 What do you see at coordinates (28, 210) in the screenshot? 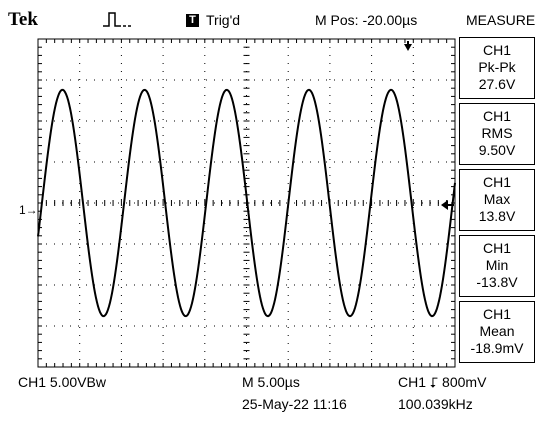
I see `ch1-ground-marker: 1→` at bounding box center [28, 210].